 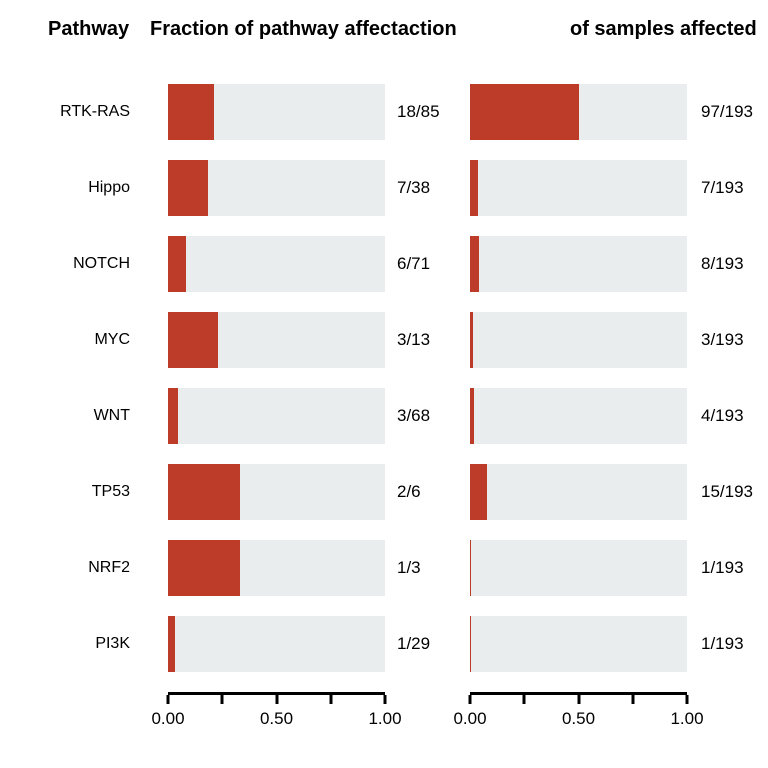 I want to click on column-header-fraction-samples: of samples affected, so click(x=663, y=29).